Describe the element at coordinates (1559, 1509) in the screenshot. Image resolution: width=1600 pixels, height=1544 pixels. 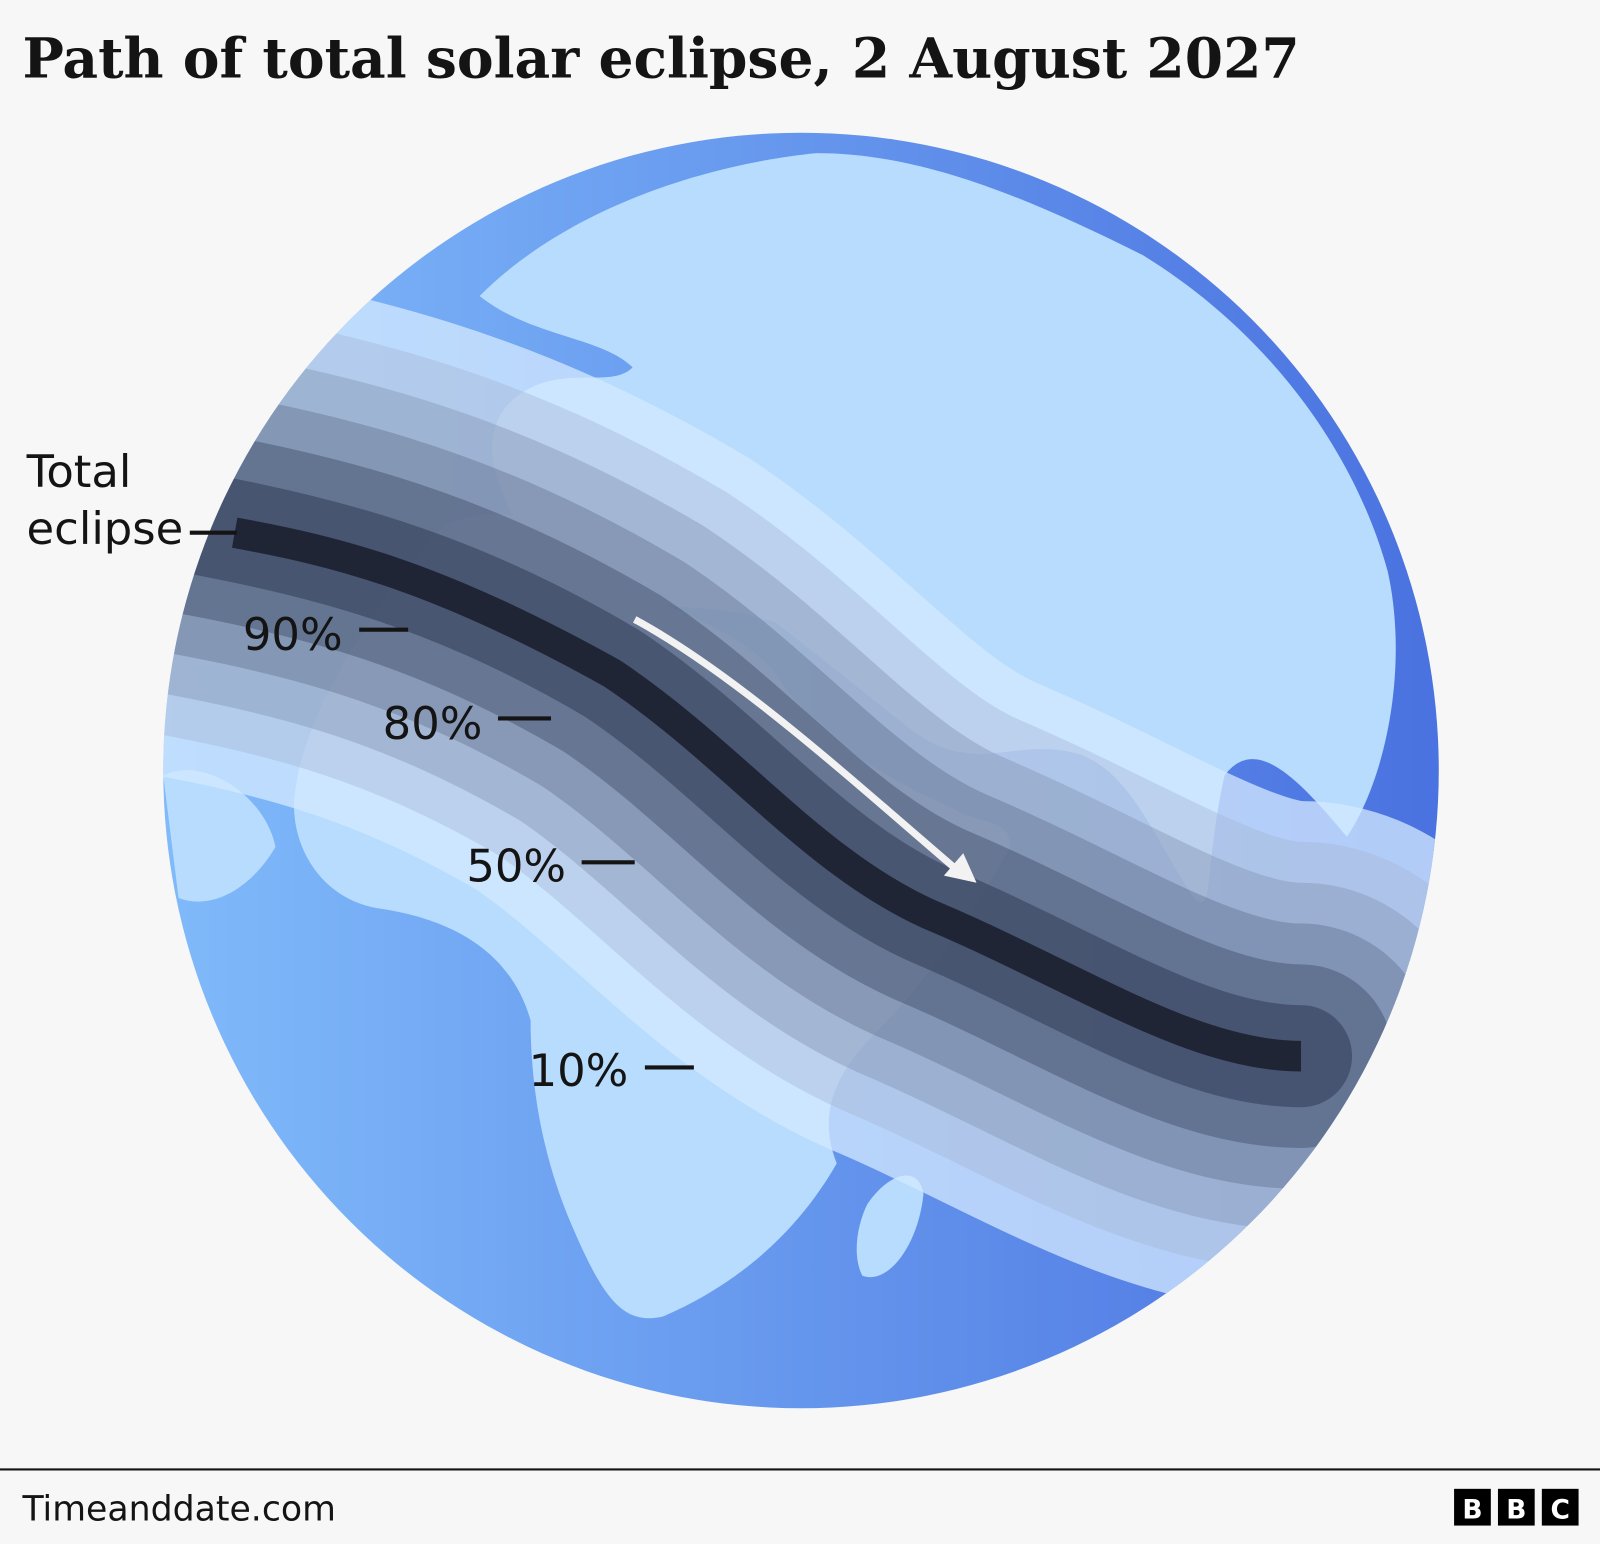
I see `logo-letter: C` at that location.